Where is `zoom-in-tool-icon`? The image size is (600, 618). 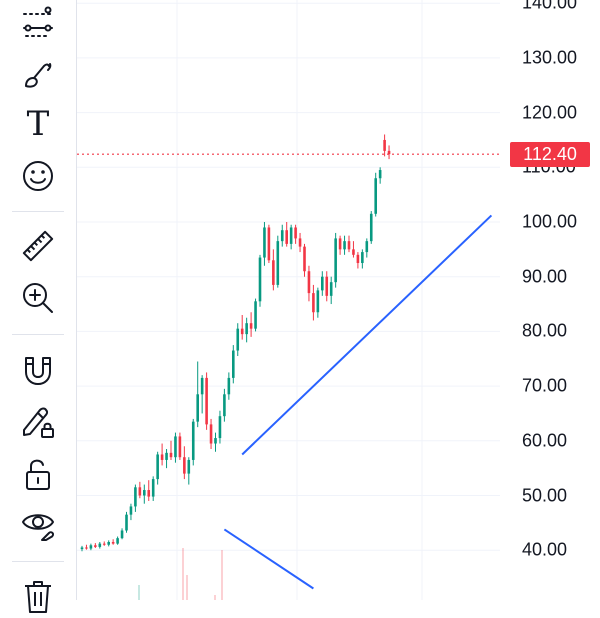
zoom-in-tool-icon is located at coordinates (38, 298).